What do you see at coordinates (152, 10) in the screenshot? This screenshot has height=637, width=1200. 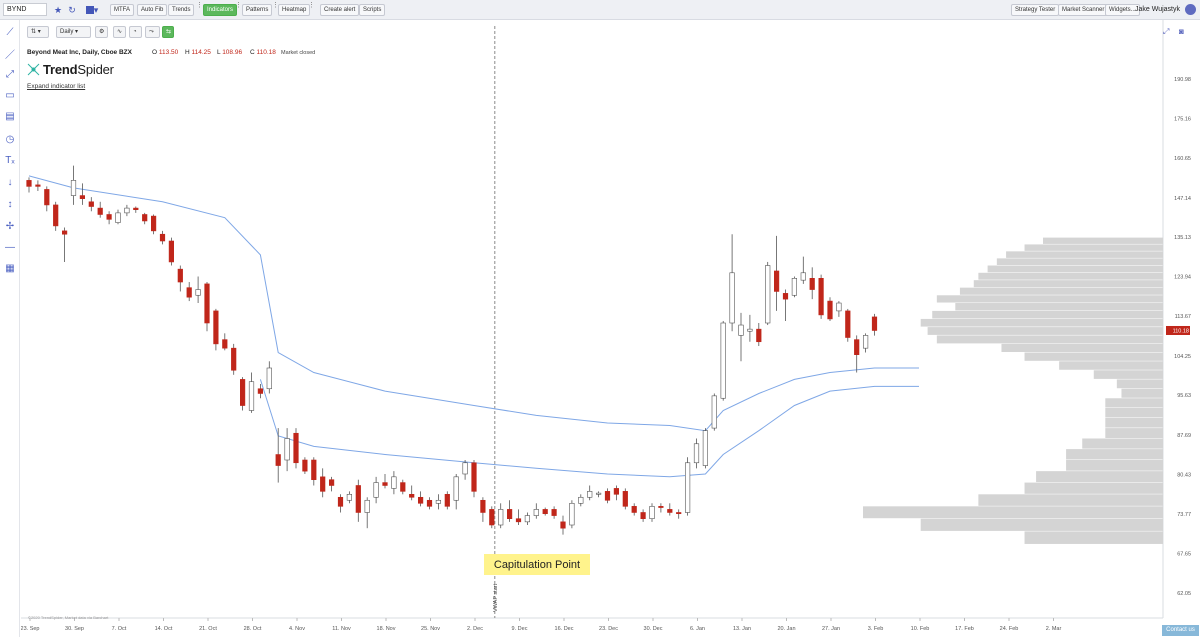 I see `auto-fib-button: Auto Fib` at bounding box center [152, 10].